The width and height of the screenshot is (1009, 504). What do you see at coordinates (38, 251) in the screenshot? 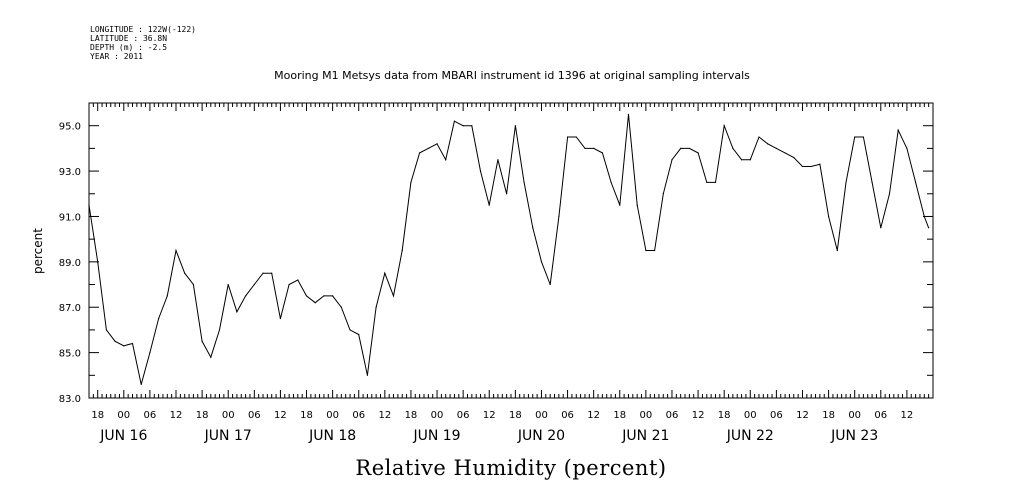
I see `y-axis-label: percent` at bounding box center [38, 251].